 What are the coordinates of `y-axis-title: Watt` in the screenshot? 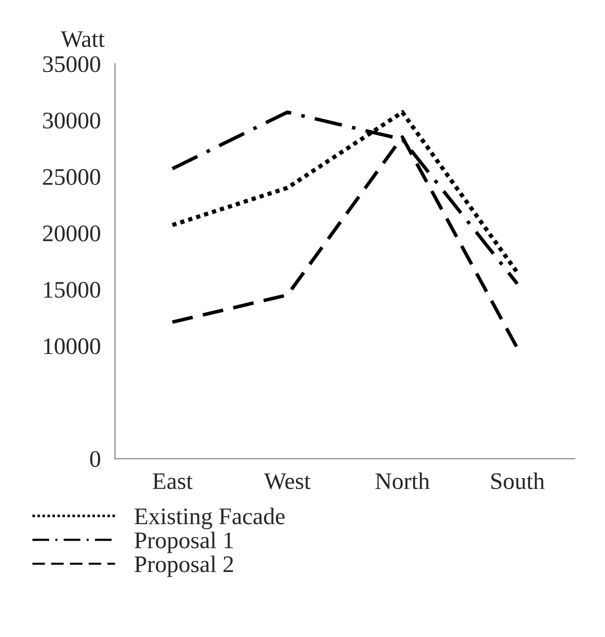 It's located at (82, 39).